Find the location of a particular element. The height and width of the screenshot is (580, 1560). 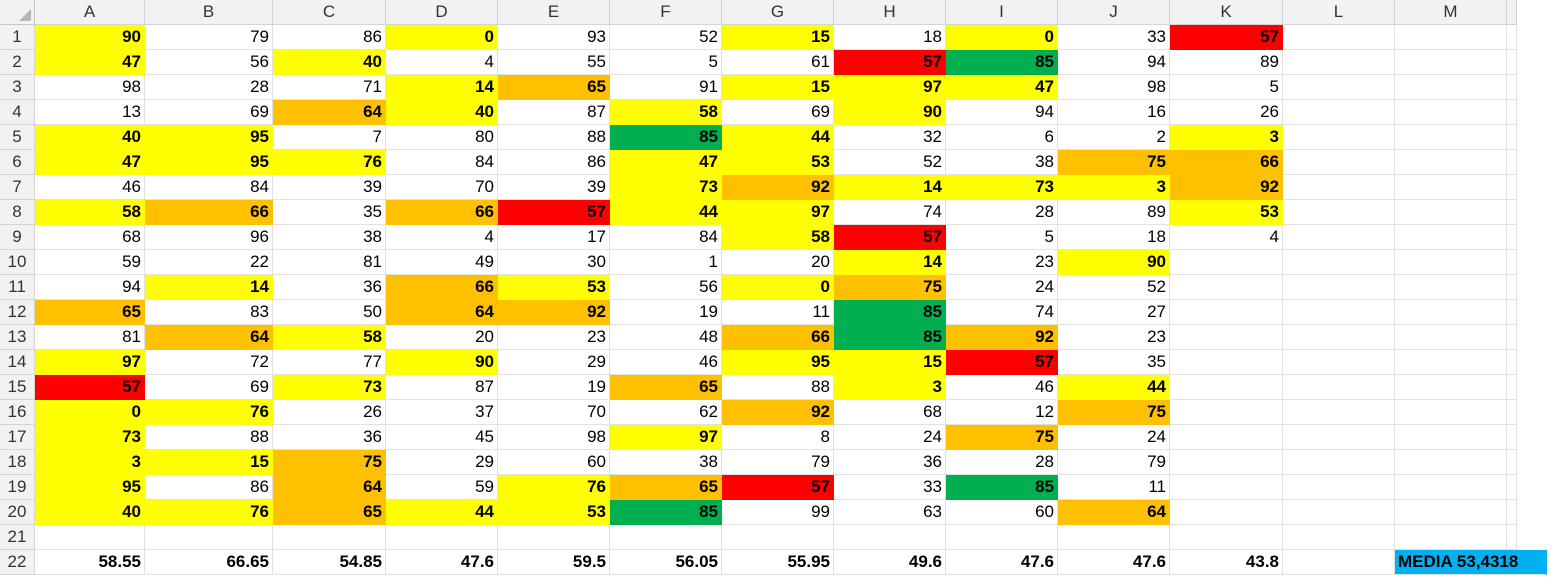

cell-m9 is located at coordinates (1451, 237).